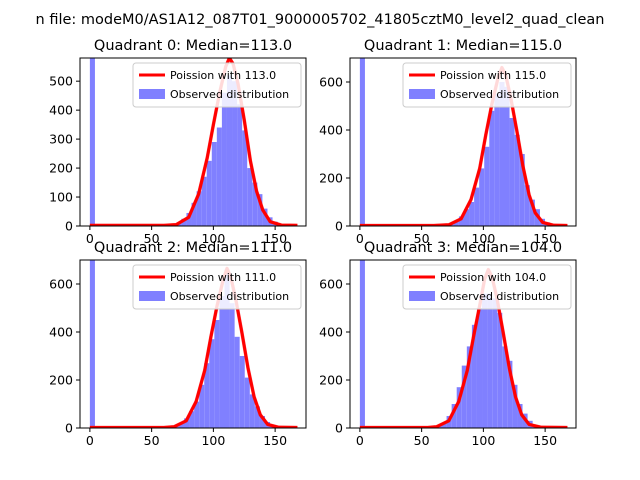 The width and height of the screenshot is (640, 480). What do you see at coordinates (493, 277) in the screenshot?
I see `legend-label: Poission with 104.0` at bounding box center [493, 277].